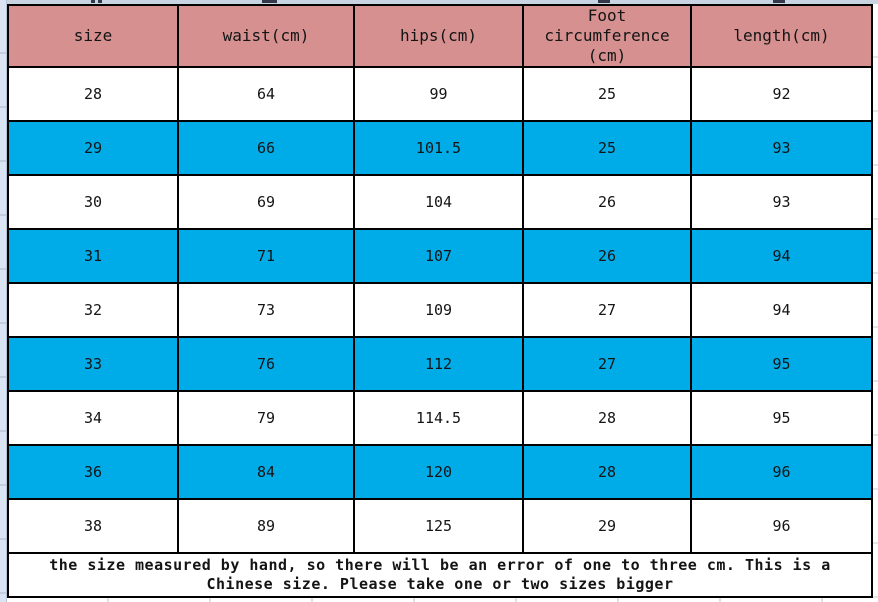 The height and width of the screenshot is (602, 878). I want to click on table-cell: 107, so click(438, 256).